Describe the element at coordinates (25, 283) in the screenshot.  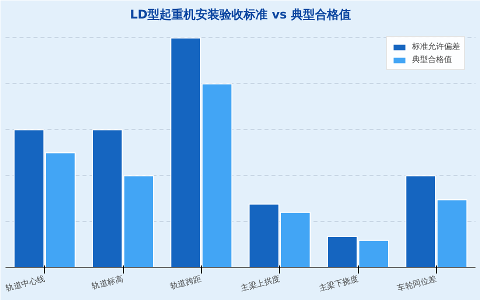
I see `x-tick-label: 轨道中心线` at that location.